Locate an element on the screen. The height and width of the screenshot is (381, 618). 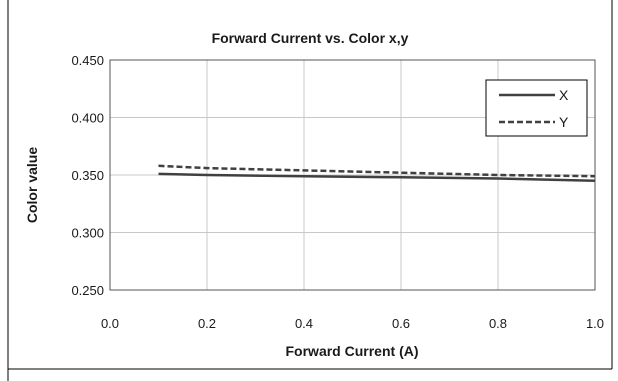
legend-label-y: Y is located at coordinates (564, 122).